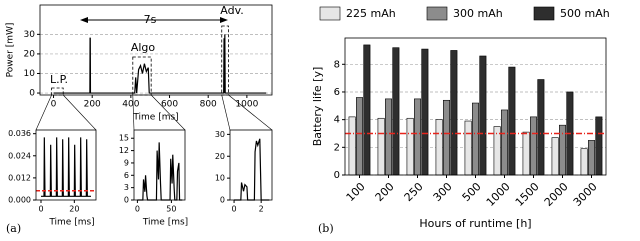  Describe the element at coordinates (472, 192) in the screenshot. I see `x-tick-label: 500` at that location.